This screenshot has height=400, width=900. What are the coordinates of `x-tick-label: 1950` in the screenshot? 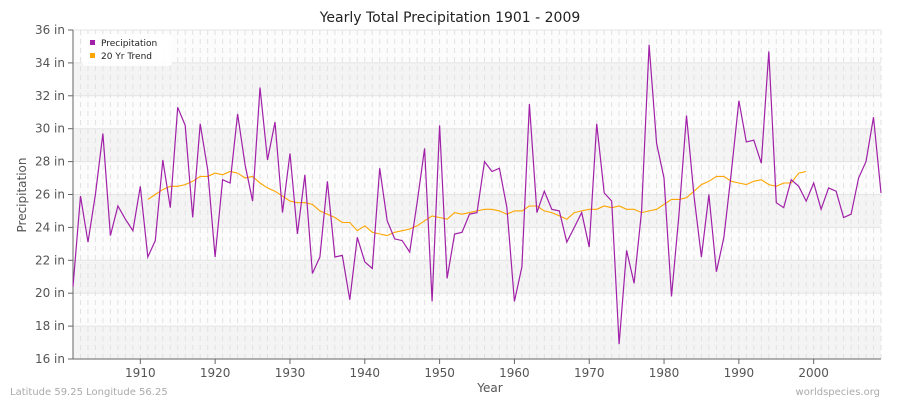 It's located at (439, 373).